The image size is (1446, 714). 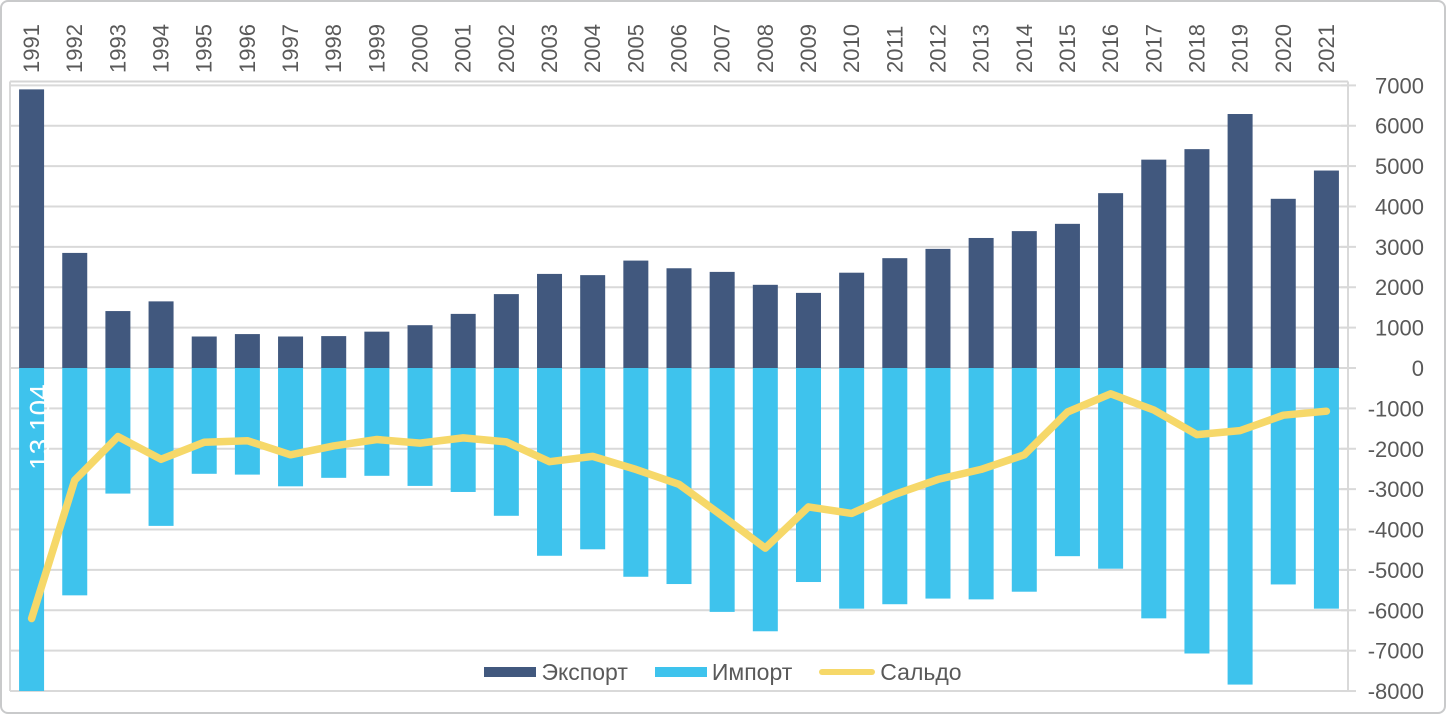 What do you see at coordinates (1283, 48) in the screenshot?
I see `x-axis-label-2020: 2020` at bounding box center [1283, 48].